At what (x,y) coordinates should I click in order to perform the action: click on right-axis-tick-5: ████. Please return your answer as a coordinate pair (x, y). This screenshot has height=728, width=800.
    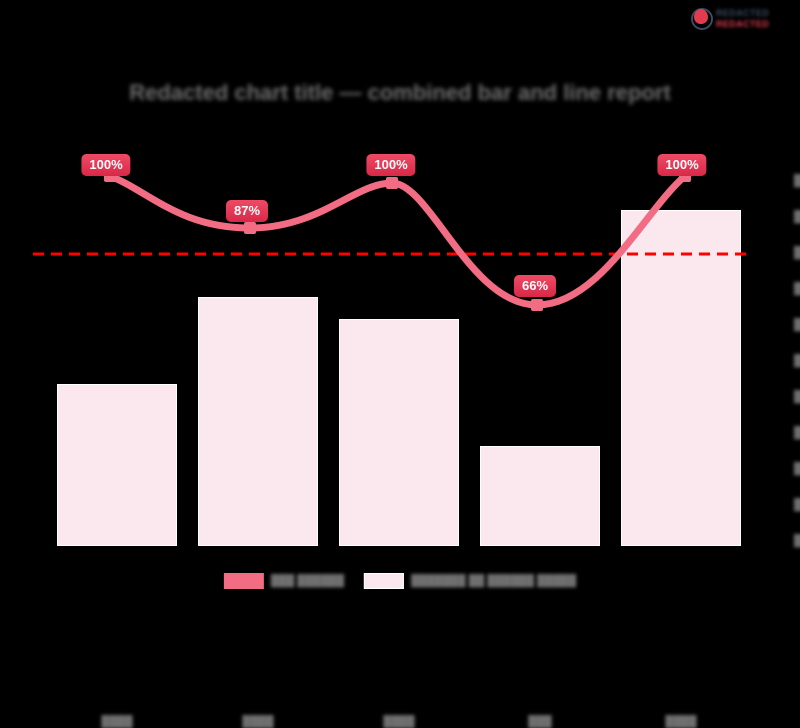
    Looking at the image, I should click on (797, 361).